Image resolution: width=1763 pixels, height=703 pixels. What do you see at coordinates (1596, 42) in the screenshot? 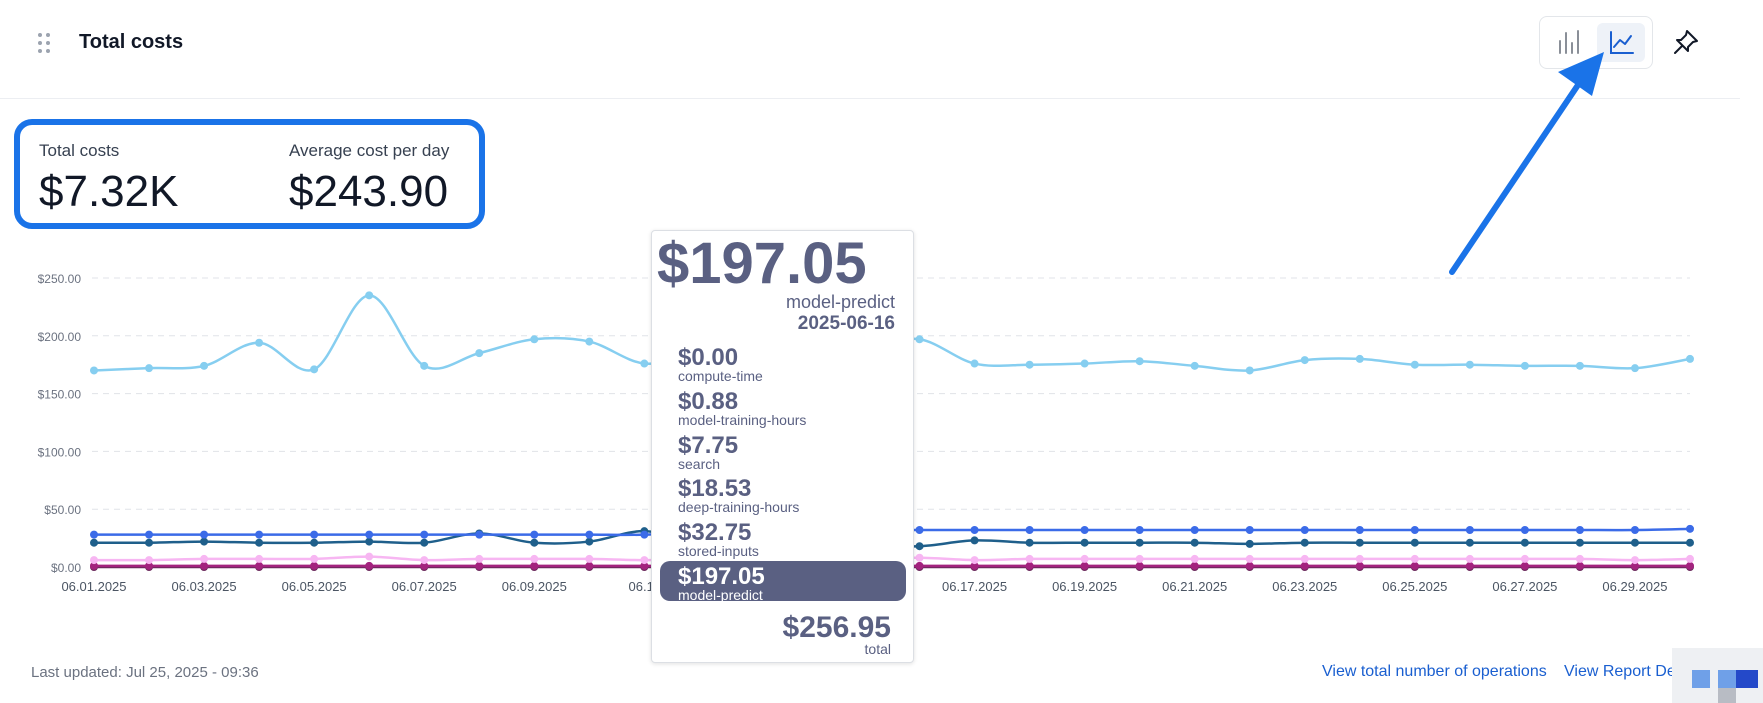
I see `chart-type-toggle` at bounding box center [1596, 42].